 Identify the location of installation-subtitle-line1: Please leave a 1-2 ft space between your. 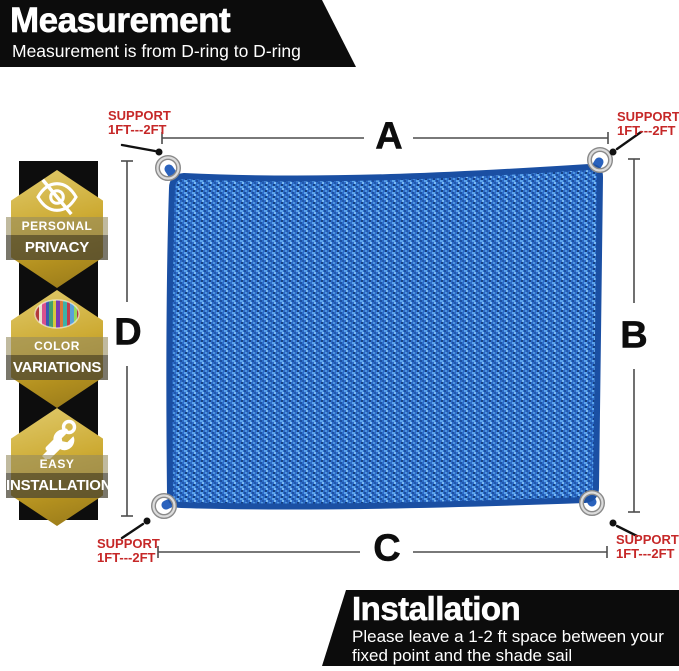
(508, 636).